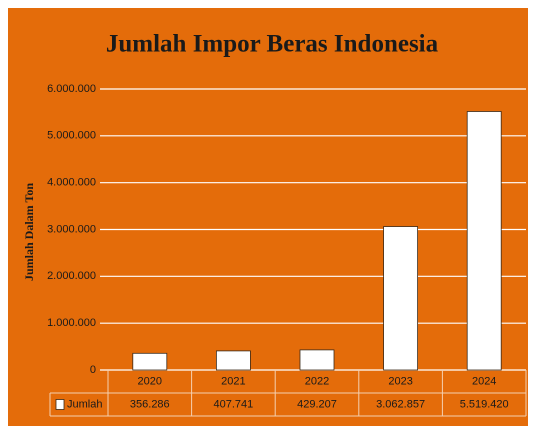  What do you see at coordinates (71, 136) in the screenshot?
I see `y-tick-label: 5.000.000` at bounding box center [71, 136].